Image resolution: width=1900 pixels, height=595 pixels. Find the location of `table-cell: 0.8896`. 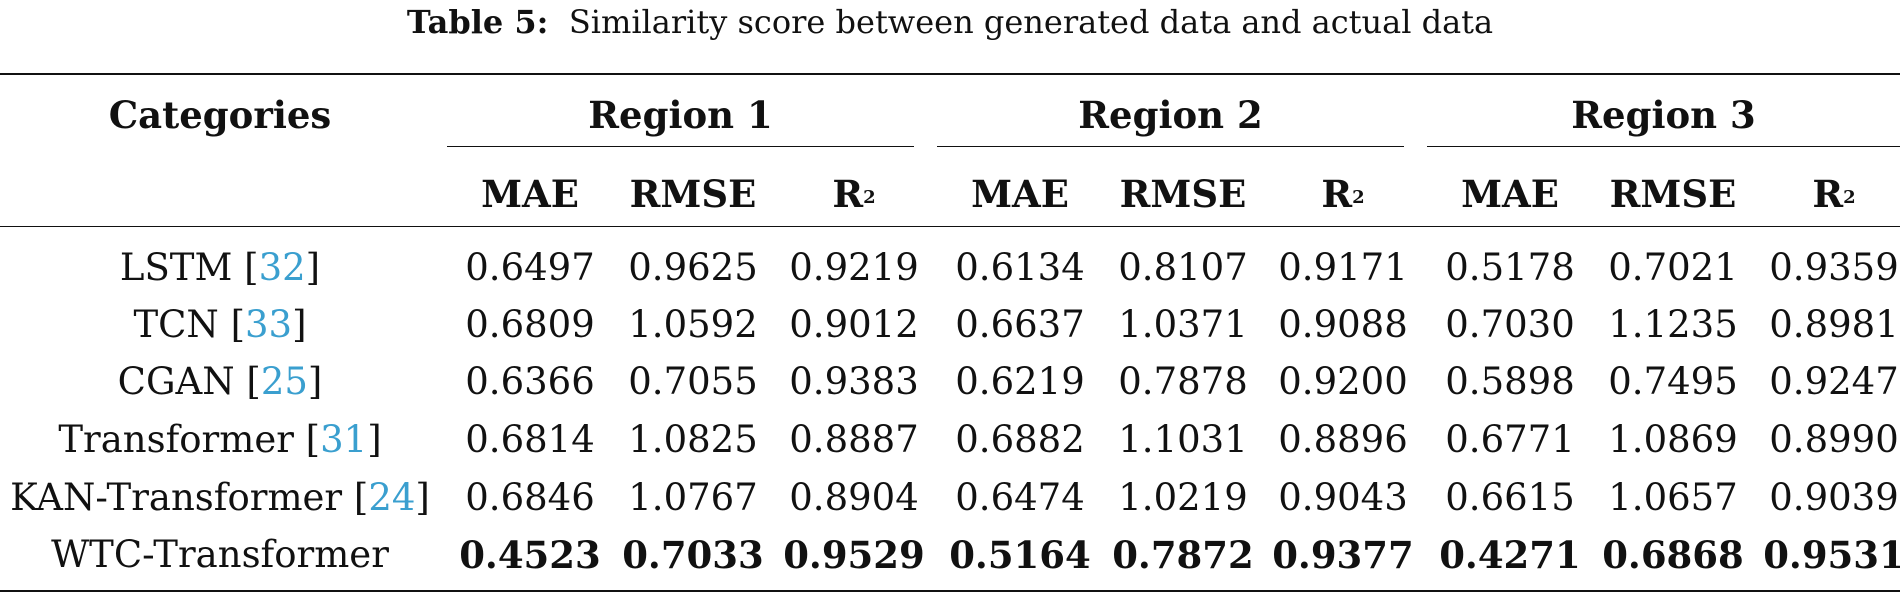

table-cell: 0.8896 is located at coordinates (1343, 439).